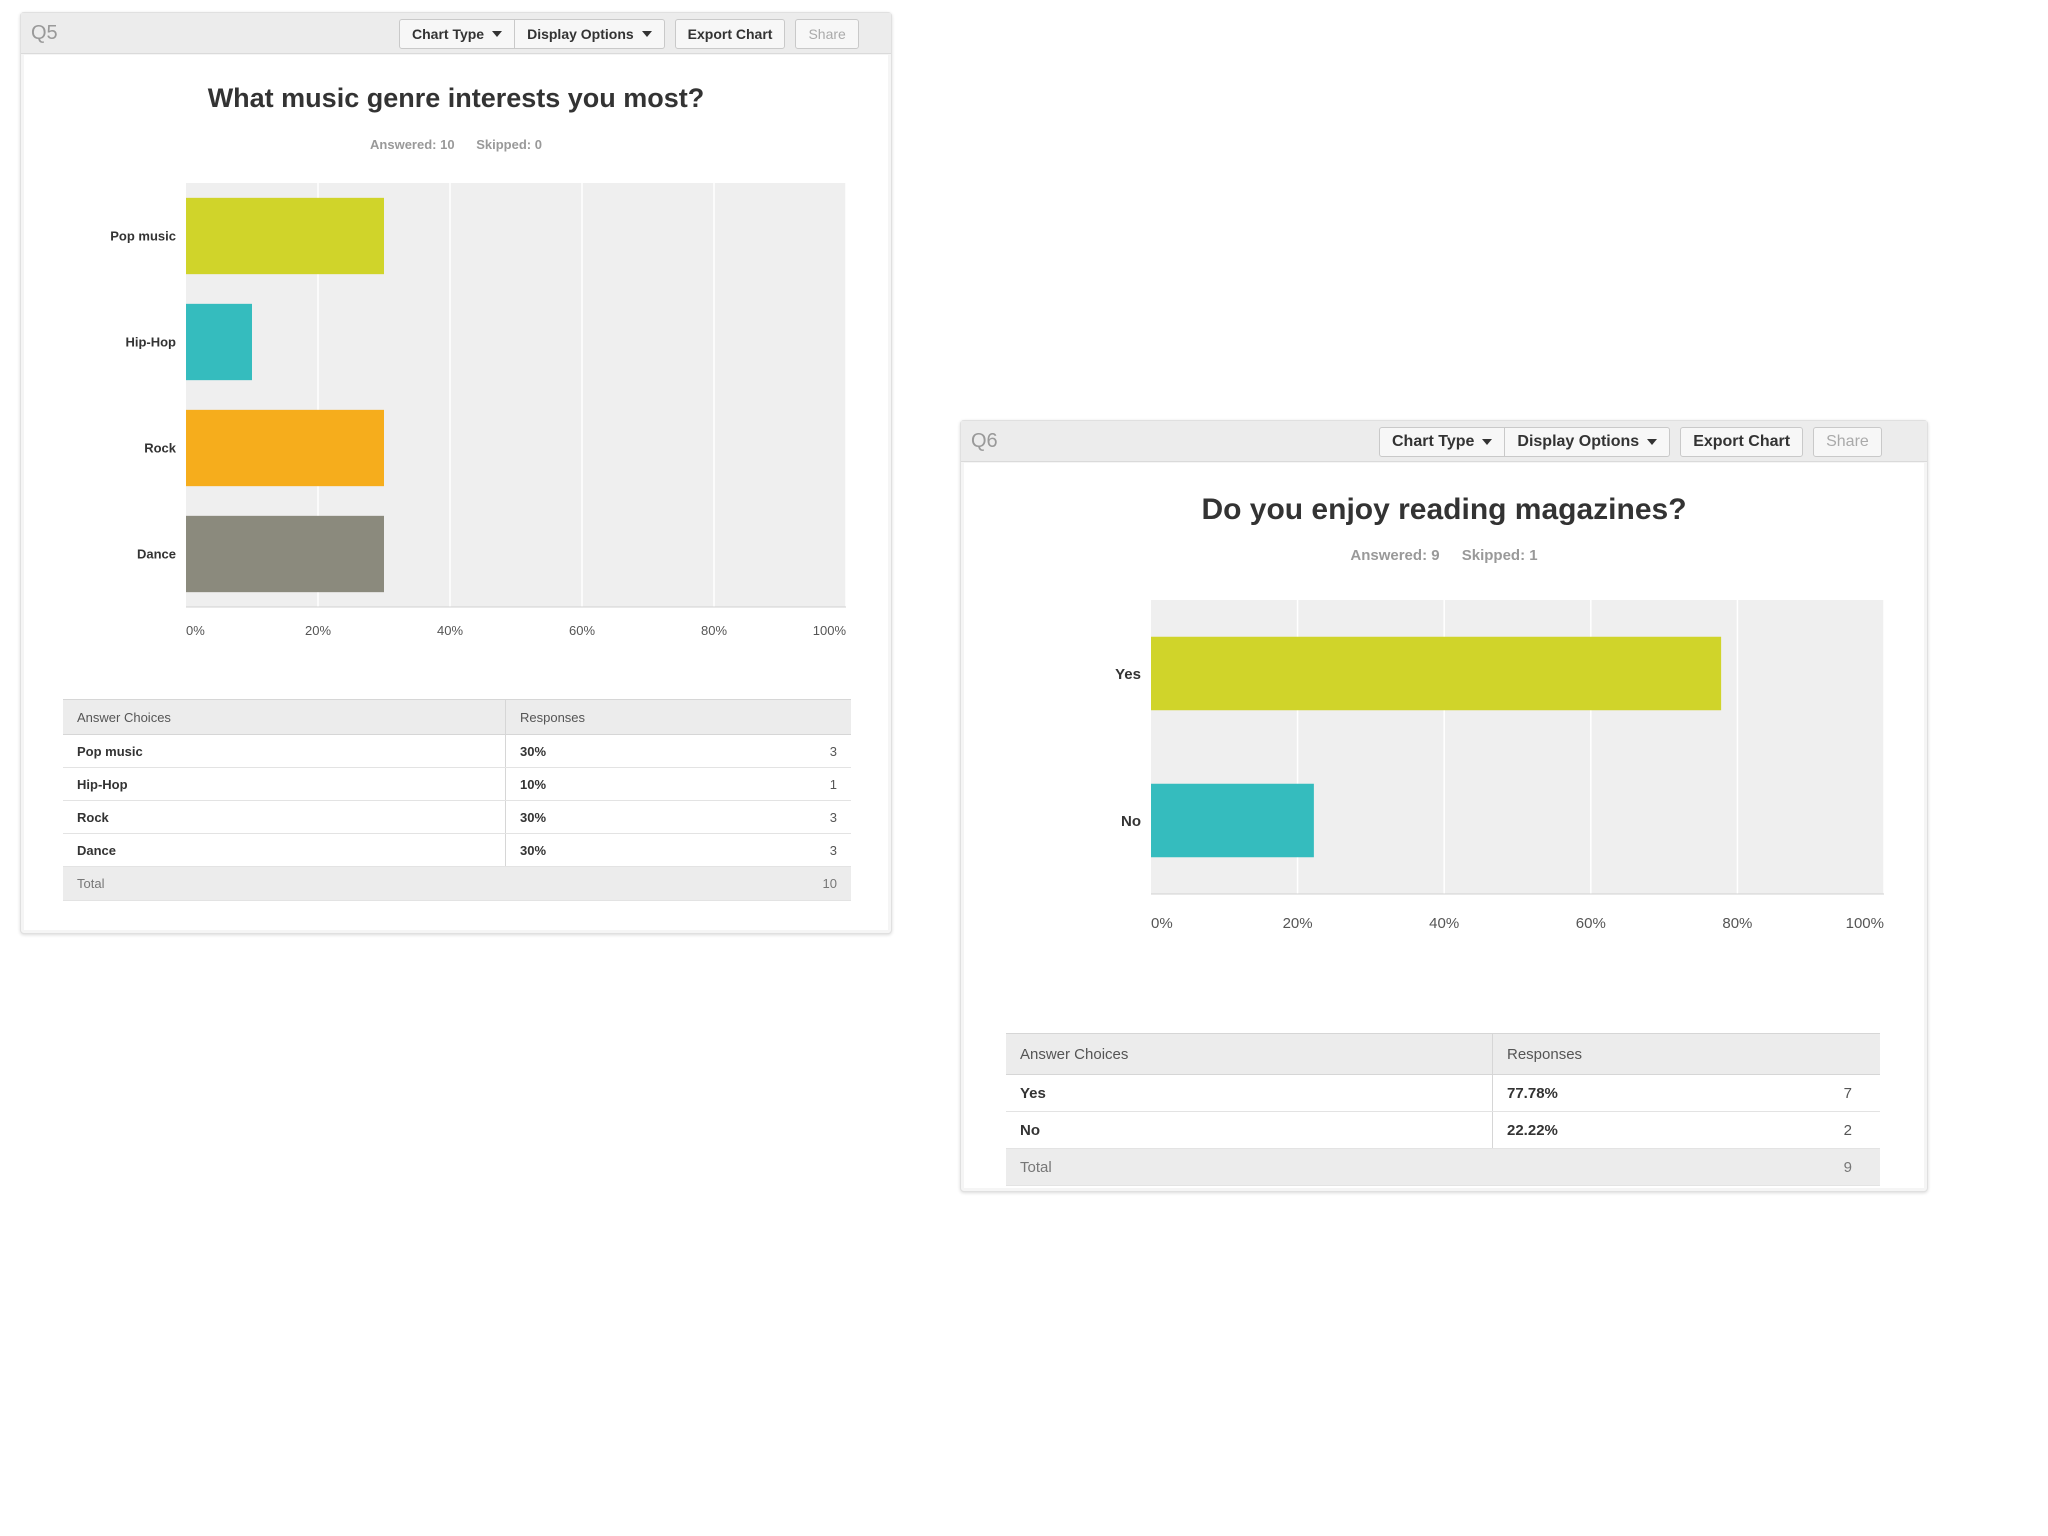 The image size is (2048, 1536). Describe the element at coordinates (775, 784) in the screenshot. I see `count-cell: 1` at that location.